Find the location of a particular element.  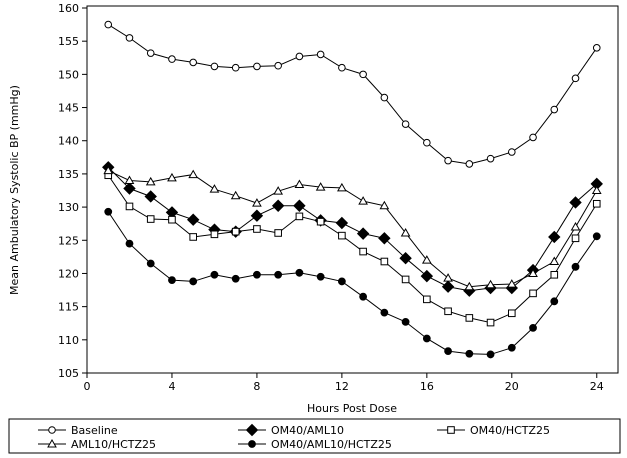

y-tick-label: 125 is located at coordinates (68, 240).